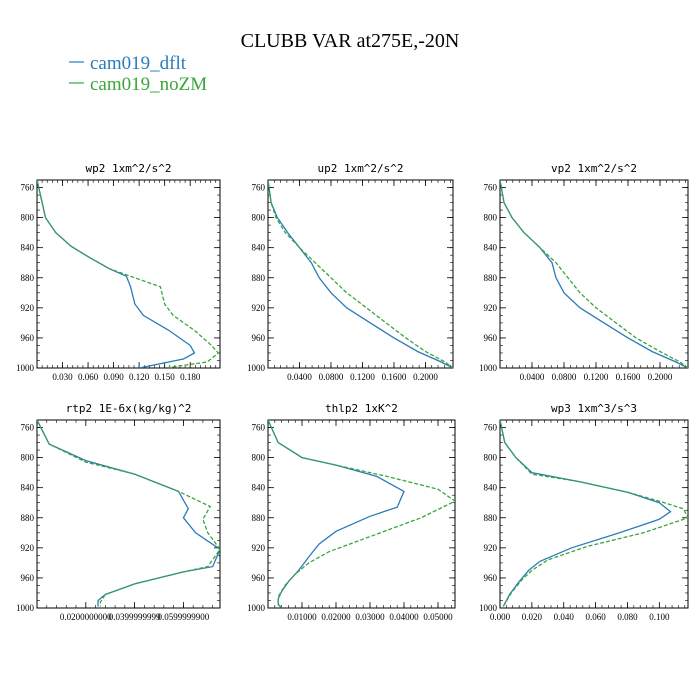  I want to click on legend-label-nozm: cam019_noZM, so click(148, 84).